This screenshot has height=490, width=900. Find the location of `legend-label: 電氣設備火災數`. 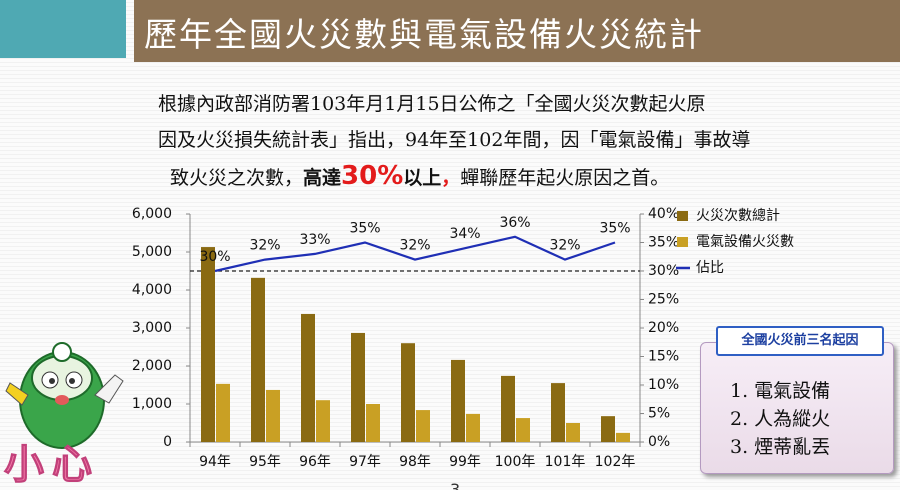

legend-label: 電氣設備火災數 is located at coordinates (745, 242).